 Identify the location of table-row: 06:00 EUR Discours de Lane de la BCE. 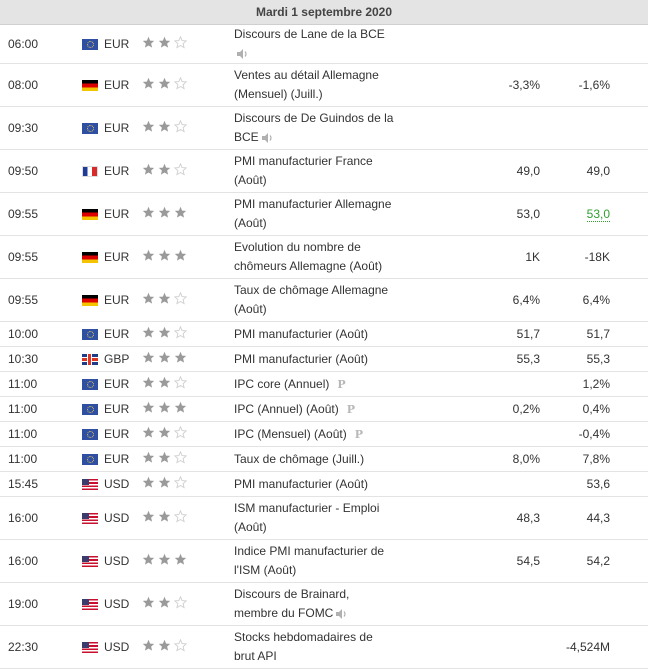
(324, 44).